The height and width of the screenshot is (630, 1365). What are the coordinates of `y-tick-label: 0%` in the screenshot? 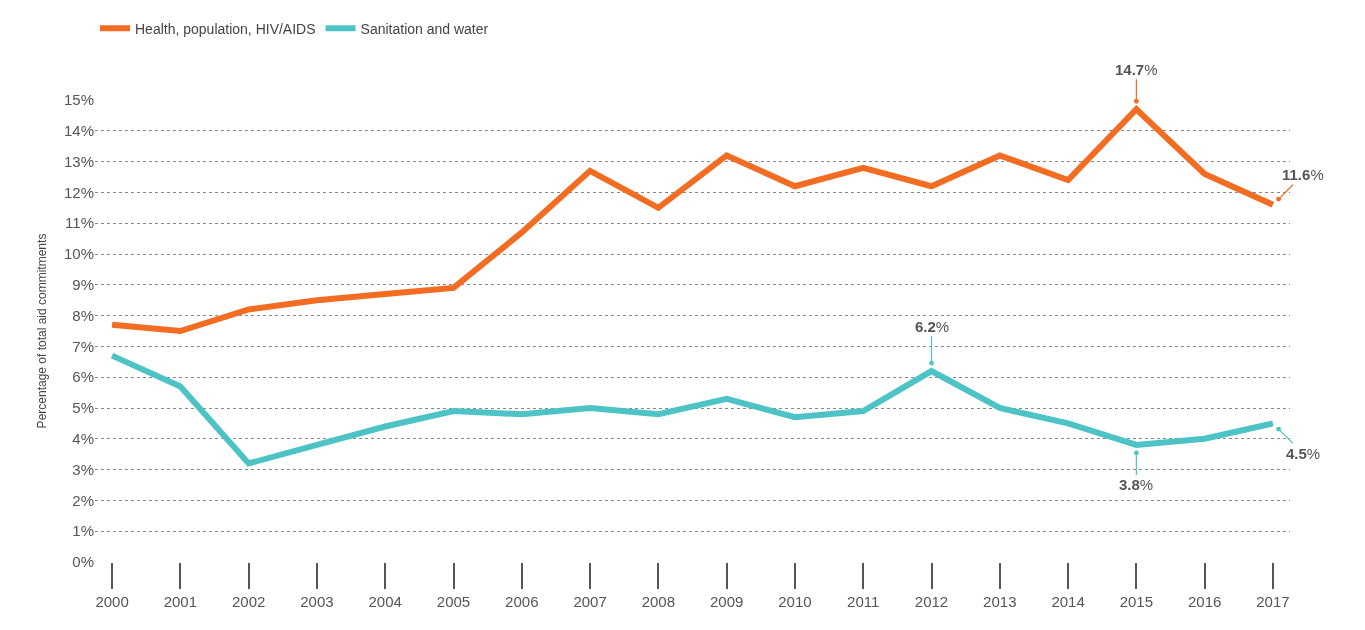 It's located at (83, 562).